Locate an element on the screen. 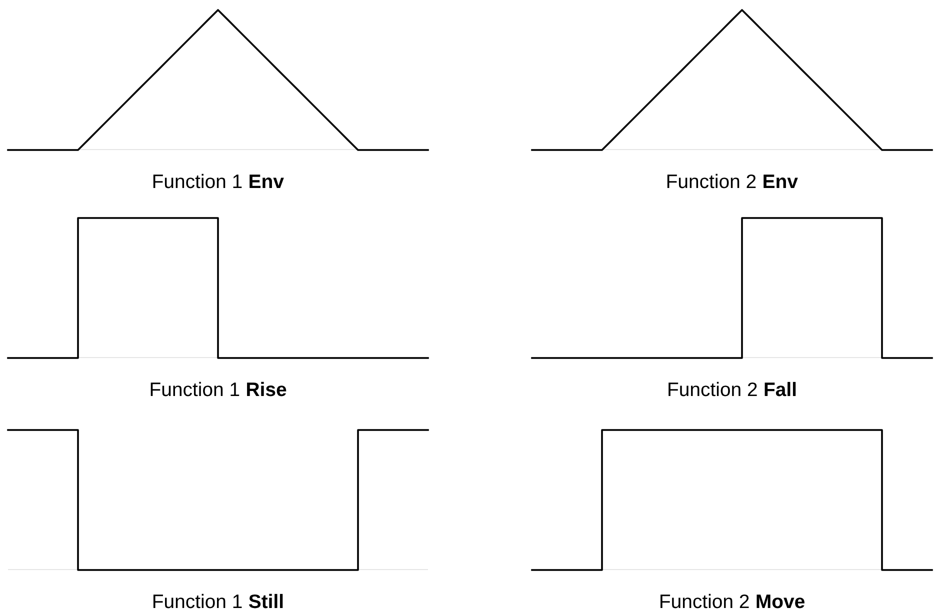  text: Function 2 Move is located at coordinates (732, 601).